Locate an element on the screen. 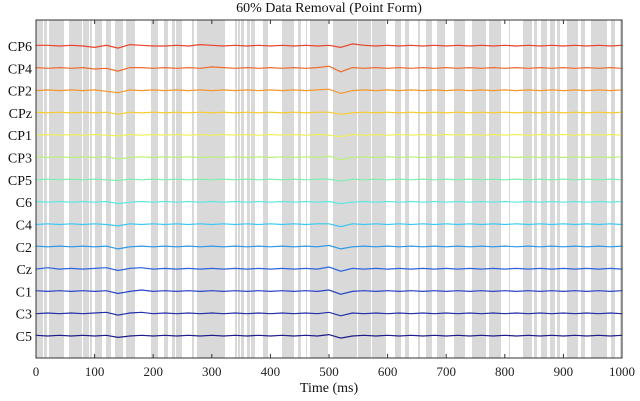  channel-label-cp5: CP5 is located at coordinates (20, 181).